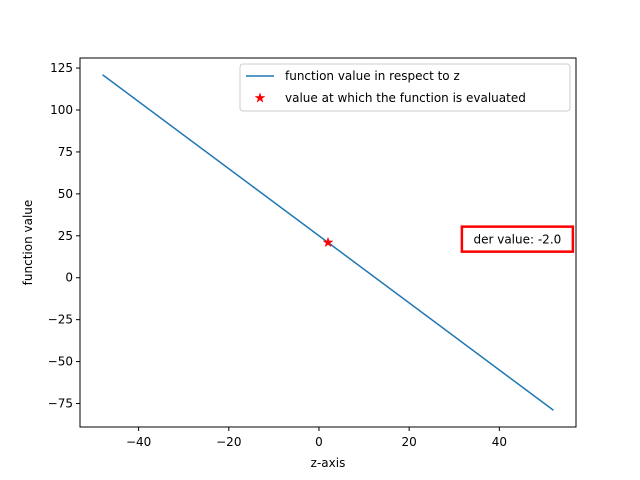 Image resolution: width=640 pixels, height=480 pixels. I want to click on y-tick-label: −75, so click(60, 404).